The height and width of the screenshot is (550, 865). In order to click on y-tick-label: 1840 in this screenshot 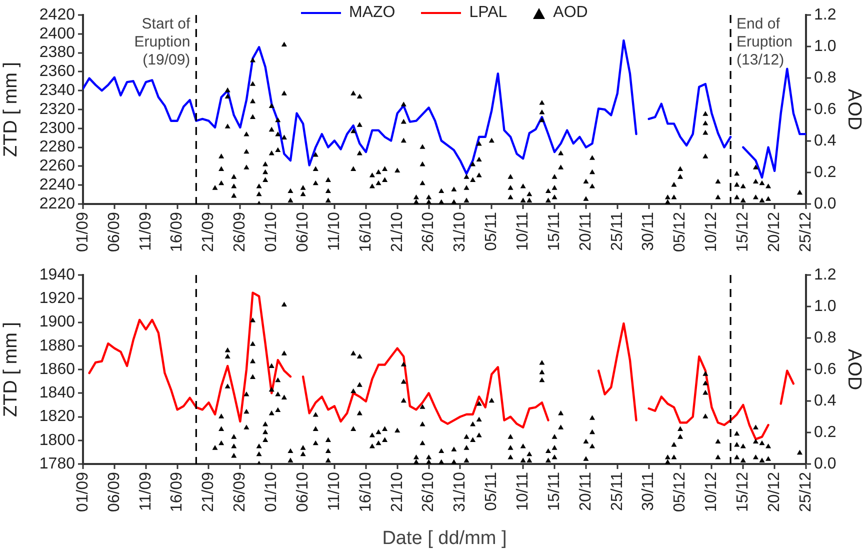, I will do `click(57, 393)`.